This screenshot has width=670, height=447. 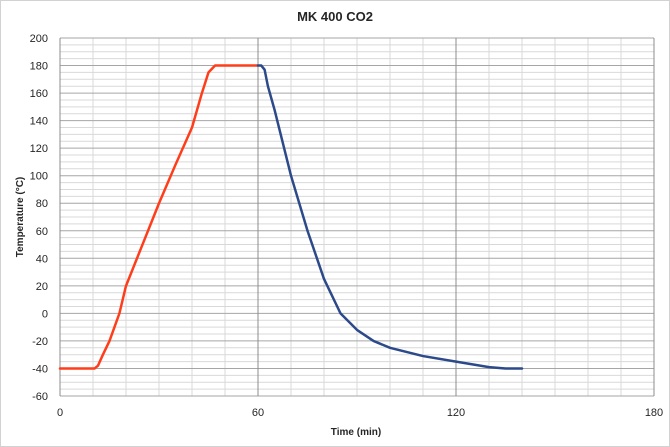 What do you see at coordinates (60, 413) in the screenshot?
I see `x-tick-label: 0` at bounding box center [60, 413].